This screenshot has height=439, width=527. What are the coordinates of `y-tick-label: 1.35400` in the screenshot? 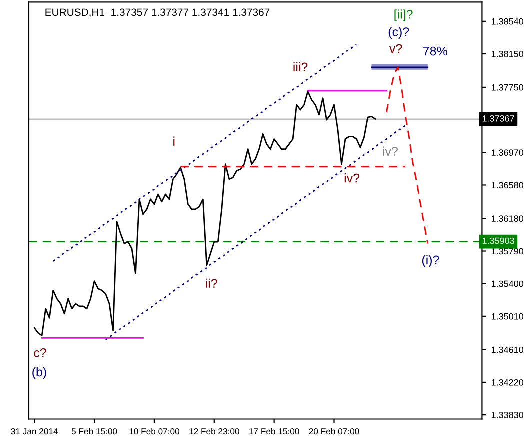 It's located at (508, 284).